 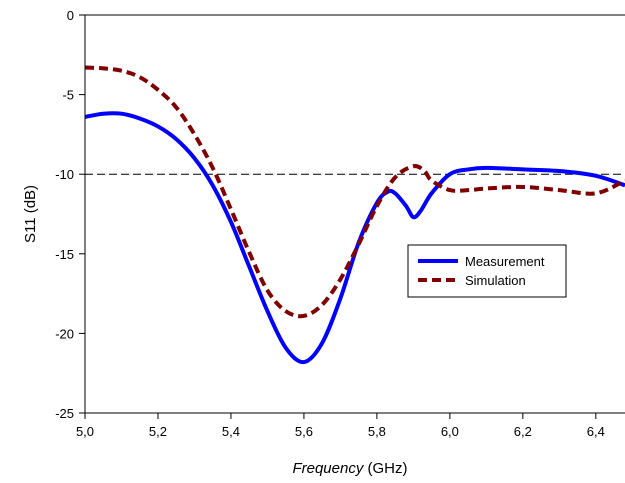 I want to click on y-tick-label: -25, so click(x=64, y=413).